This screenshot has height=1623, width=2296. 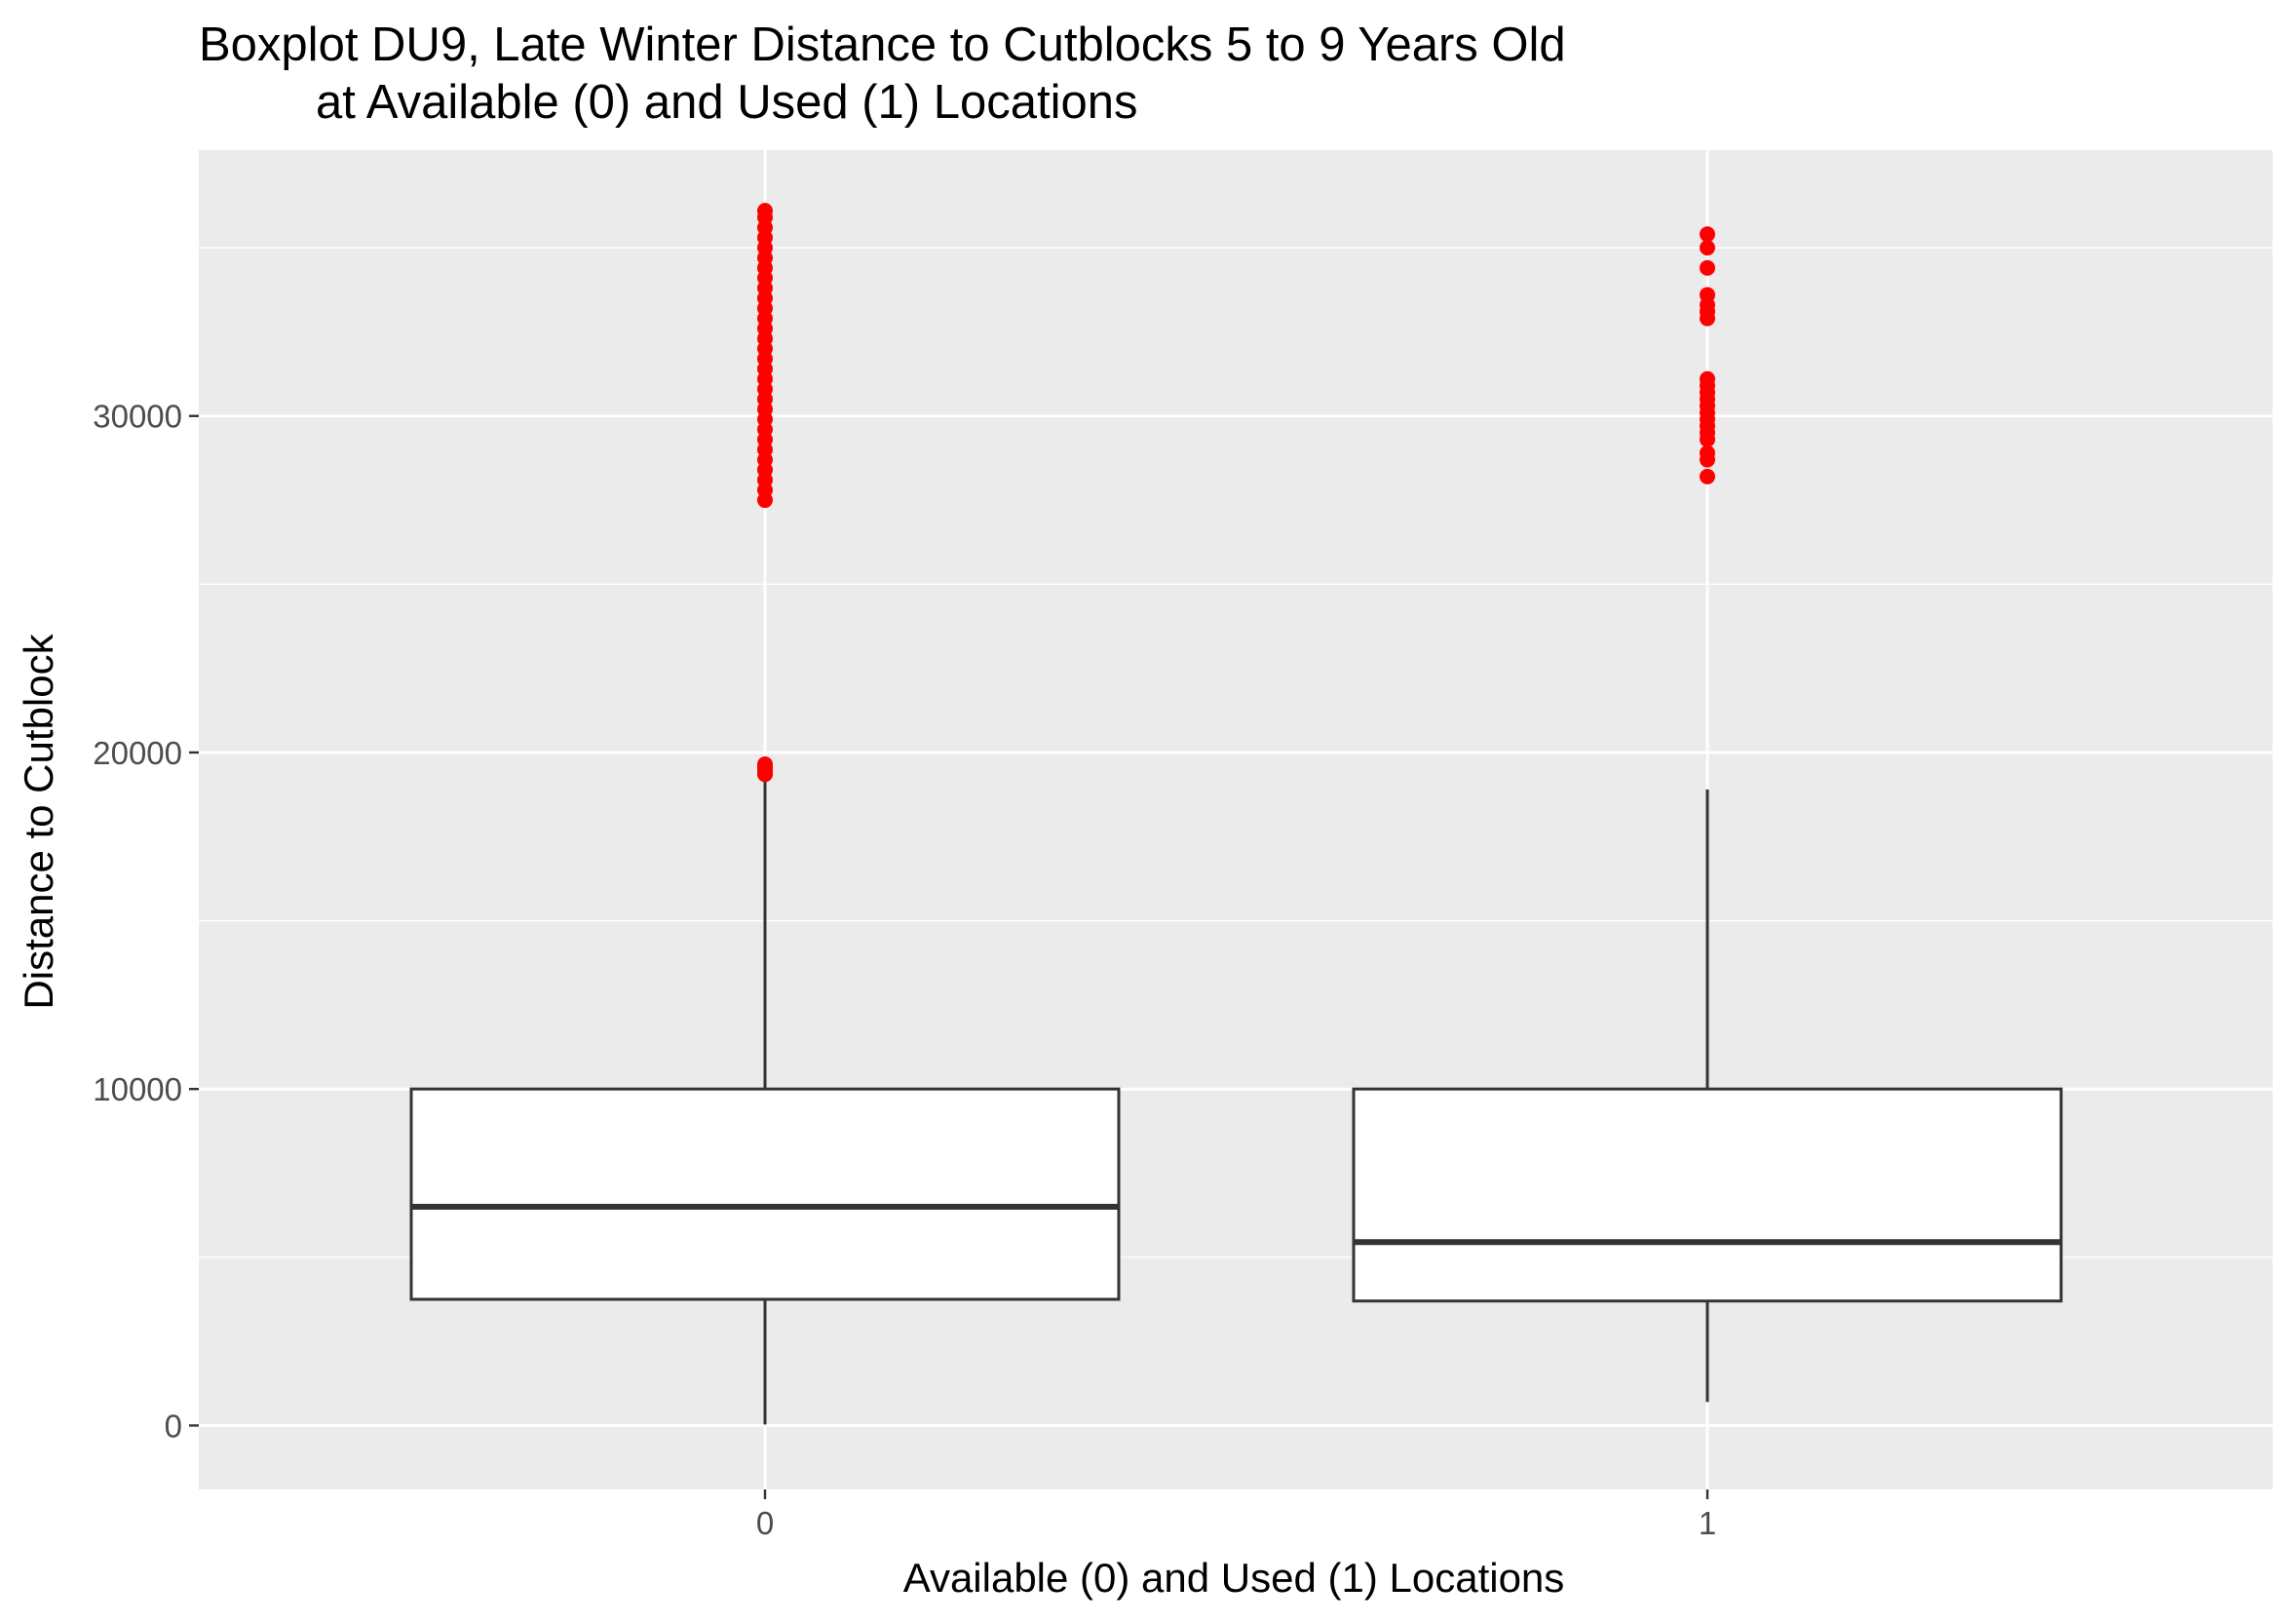 I want to click on chart-title-line-2: at Available (0) and Used (1) Locations, so click(x=726, y=103).